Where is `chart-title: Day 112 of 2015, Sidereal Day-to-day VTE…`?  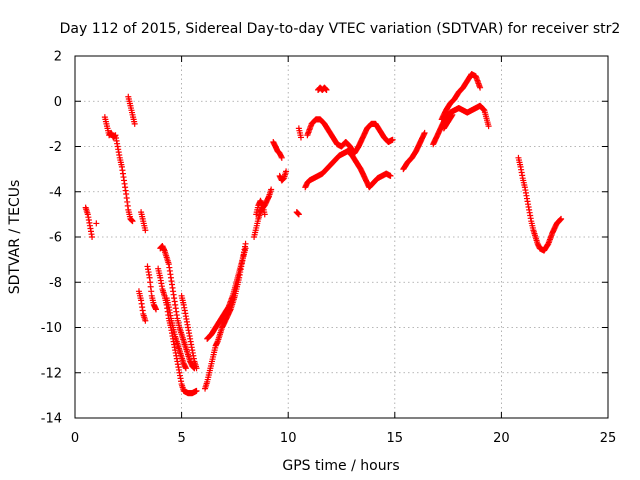 chart-title: Day 112 of 2015, Sidereal Day-to-day VTE… is located at coordinates (340, 29).